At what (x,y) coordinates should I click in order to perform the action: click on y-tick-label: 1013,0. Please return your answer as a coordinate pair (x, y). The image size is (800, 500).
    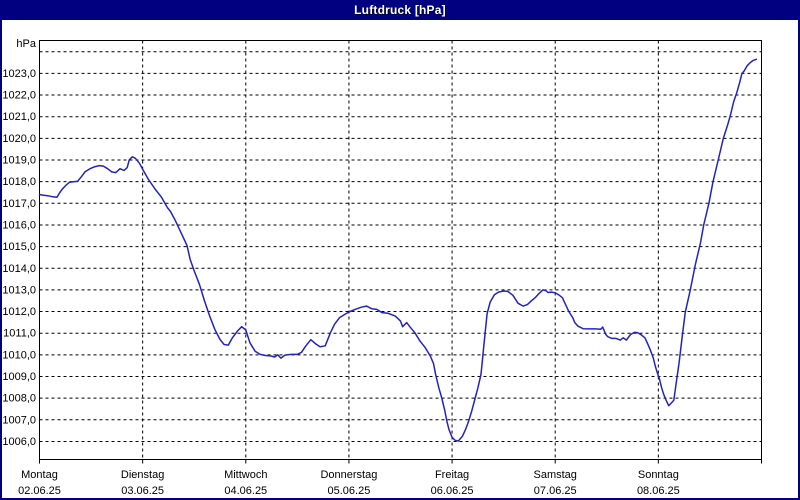
    Looking at the image, I should click on (19, 290).